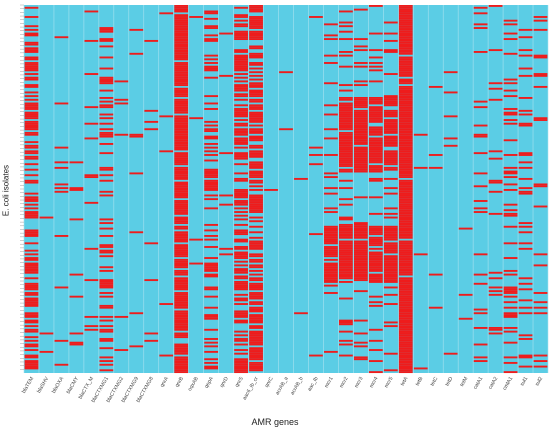  What do you see at coordinates (239, 382) in the screenshot?
I see `gene-label: qnrS` at bounding box center [239, 382].